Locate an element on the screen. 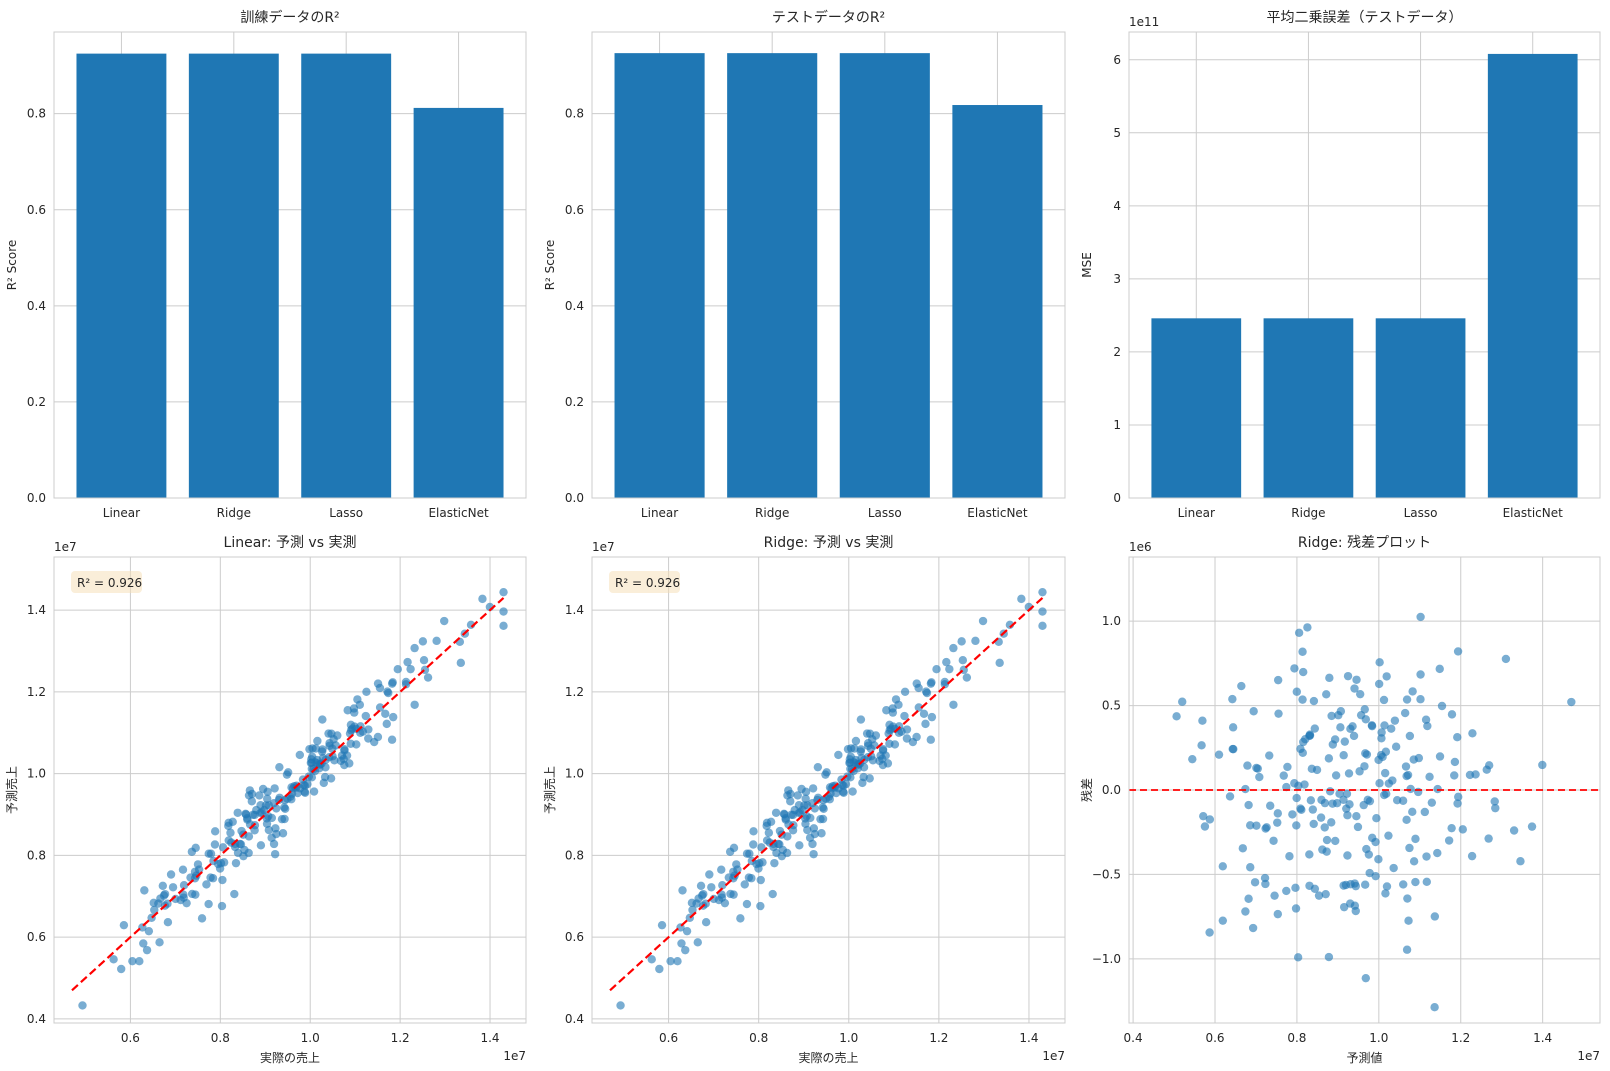 The image size is (1610, 1071). y-offset-label: 1e7 is located at coordinates (603, 547).